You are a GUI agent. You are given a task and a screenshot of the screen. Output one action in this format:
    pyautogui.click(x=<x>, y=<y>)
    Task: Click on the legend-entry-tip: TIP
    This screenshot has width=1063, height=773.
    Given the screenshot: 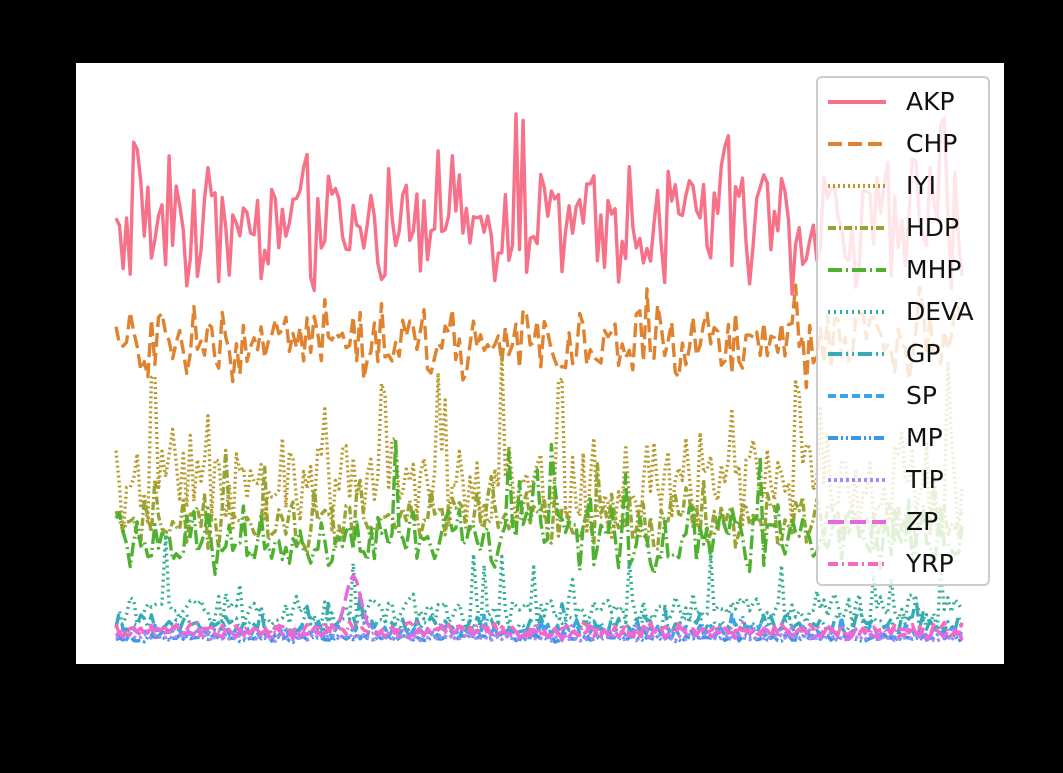 What is the action you would take?
    pyautogui.click(x=906, y=480)
    